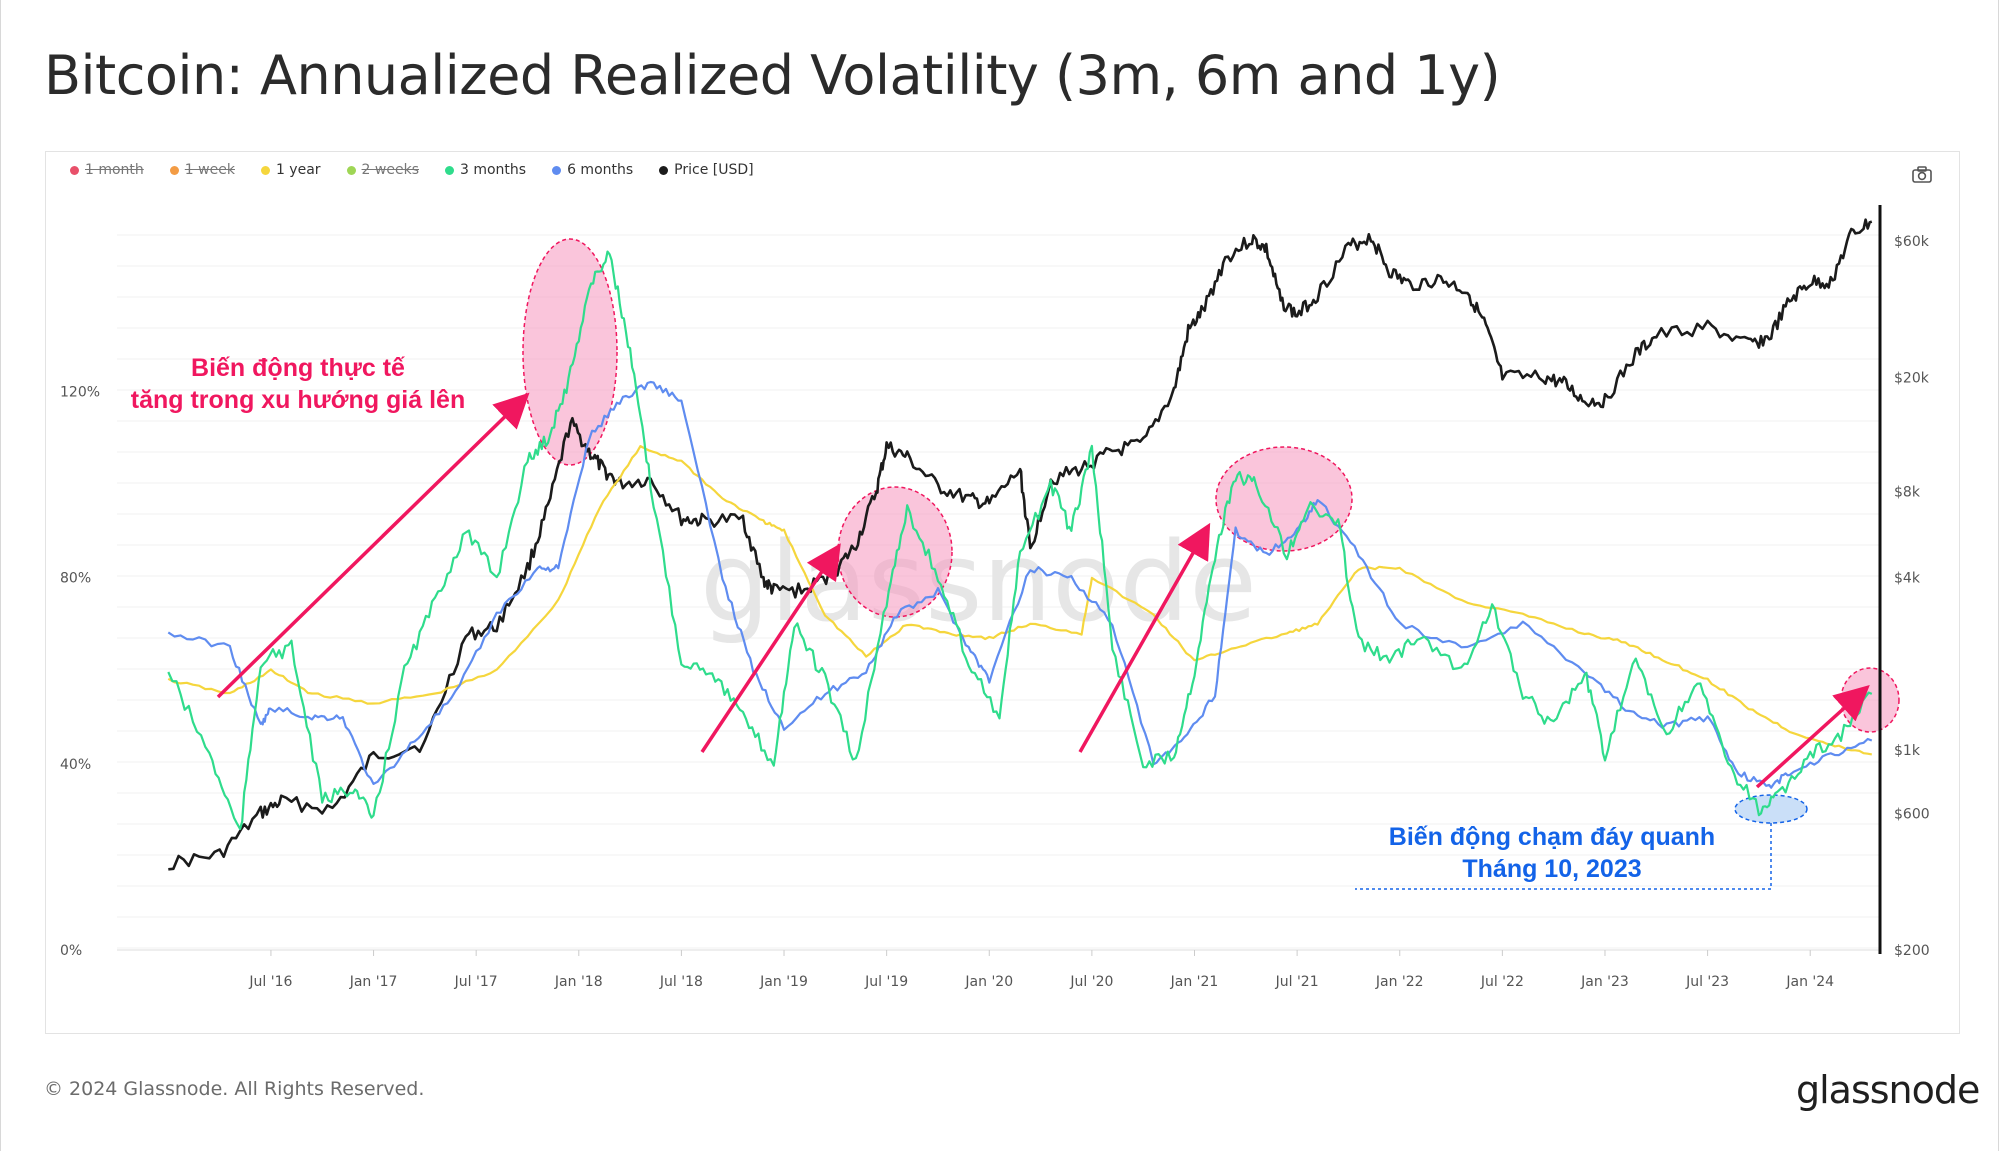  Describe the element at coordinates (75, 765) in the screenshot. I see `y-left-tick-label: 40%` at that location.